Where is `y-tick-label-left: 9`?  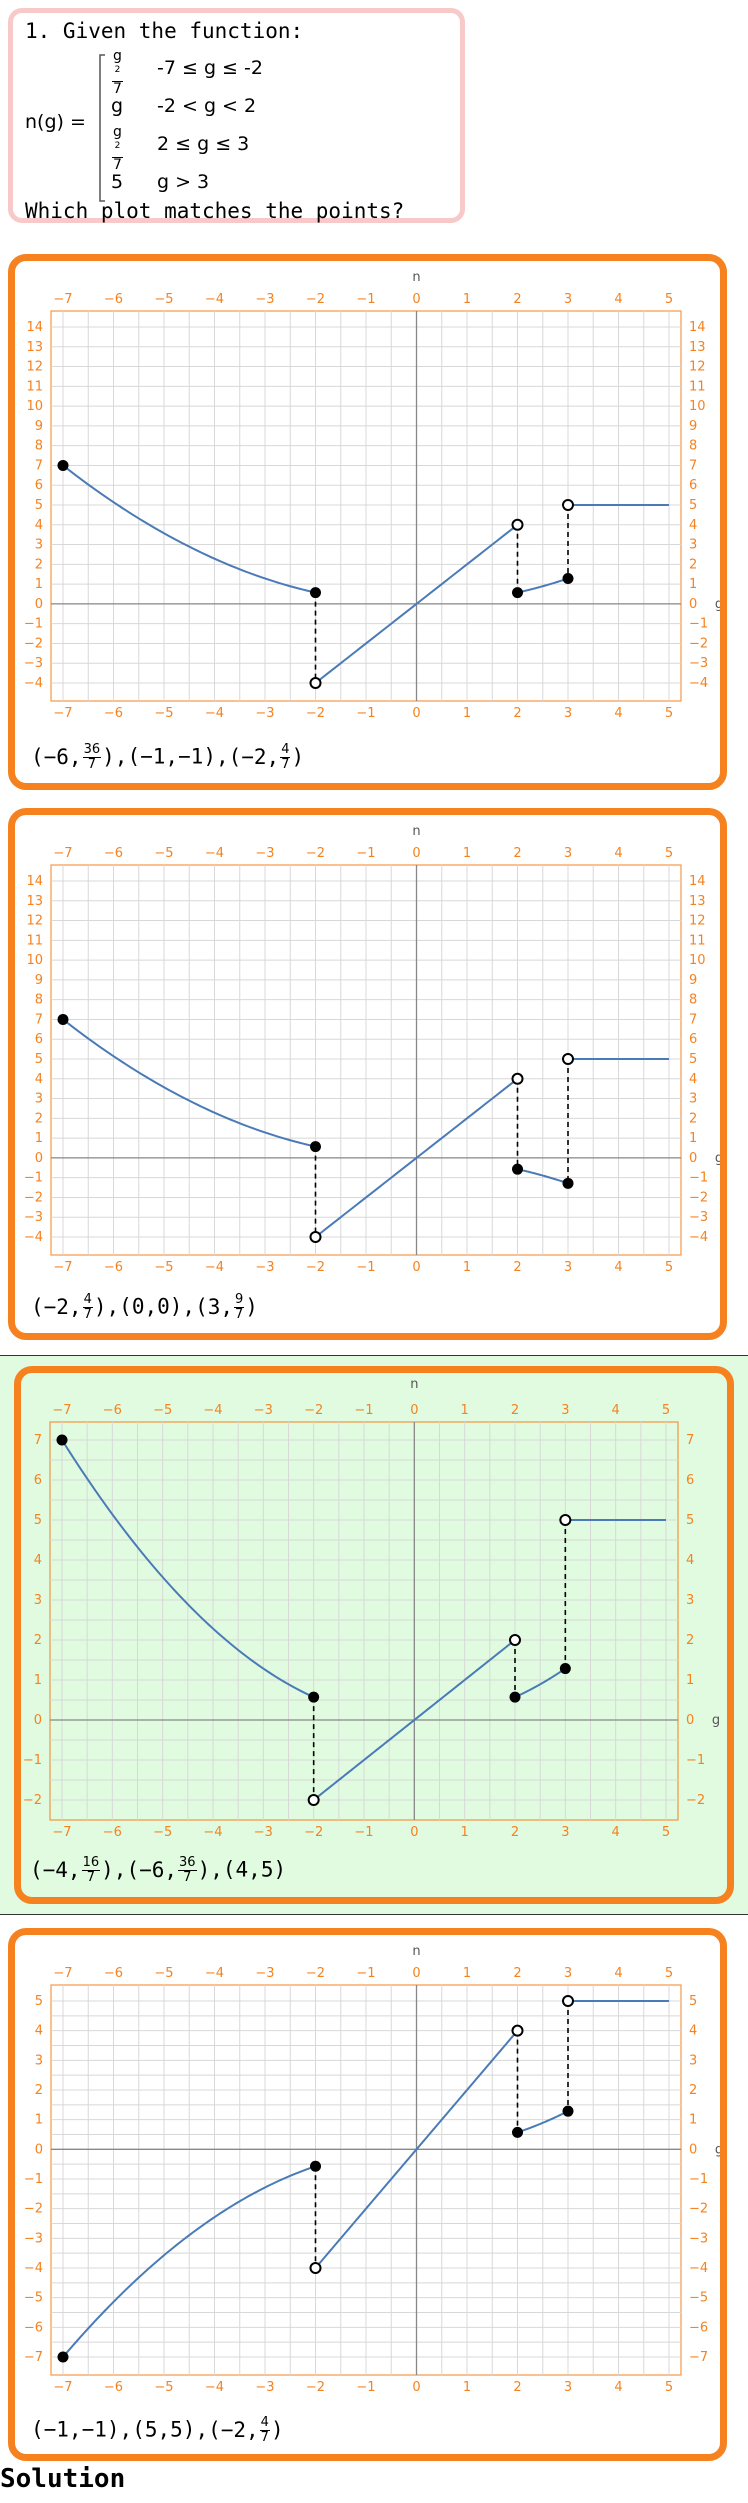 y-tick-label-left: 9 is located at coordinates (39, 426).